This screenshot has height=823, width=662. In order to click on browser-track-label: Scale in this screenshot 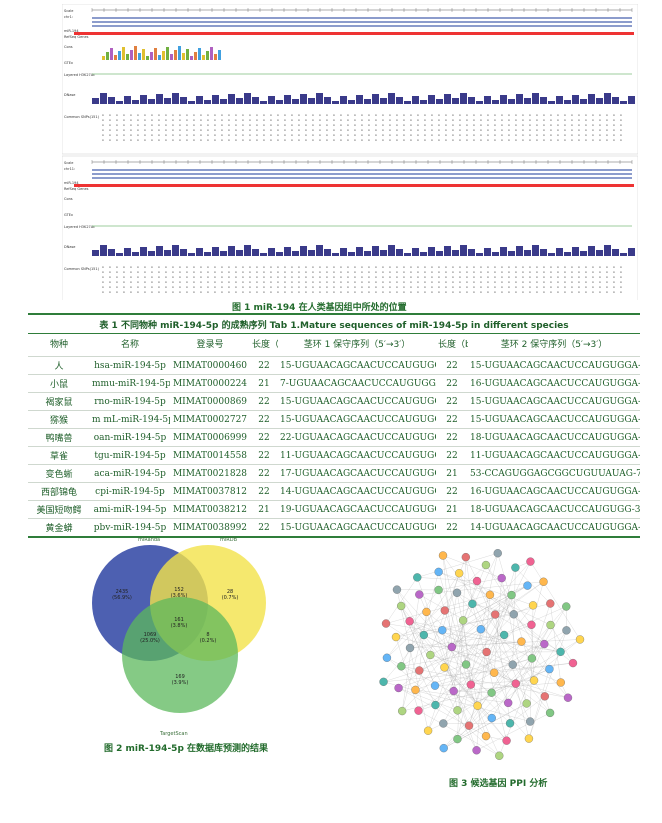, I will do `click(68, 11)`.